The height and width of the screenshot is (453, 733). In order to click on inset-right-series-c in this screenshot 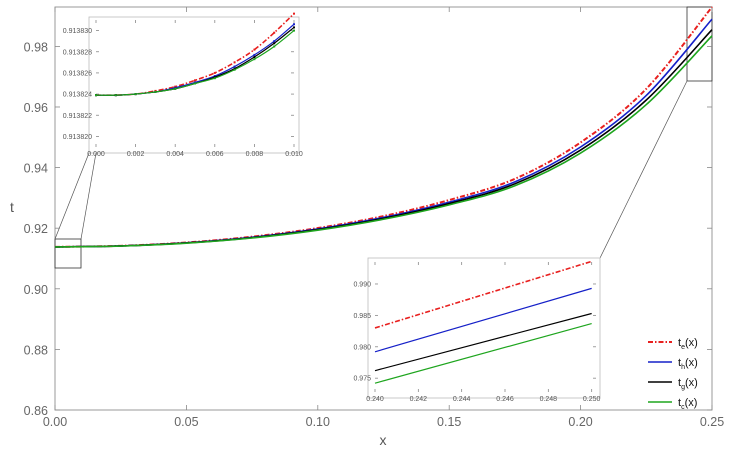, I will do `click(483, 353)`.